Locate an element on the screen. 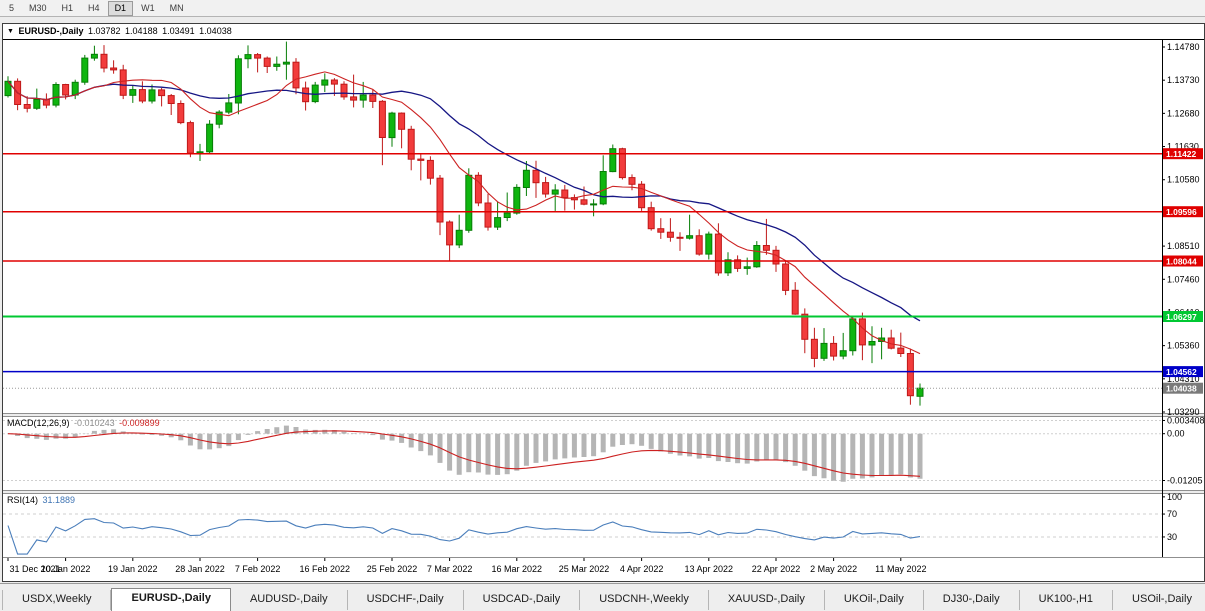 The height and width of the screenshot is (611, 1205). tab-uk100-h1: UK100-,H1 is located at coordinates (1067, 600).